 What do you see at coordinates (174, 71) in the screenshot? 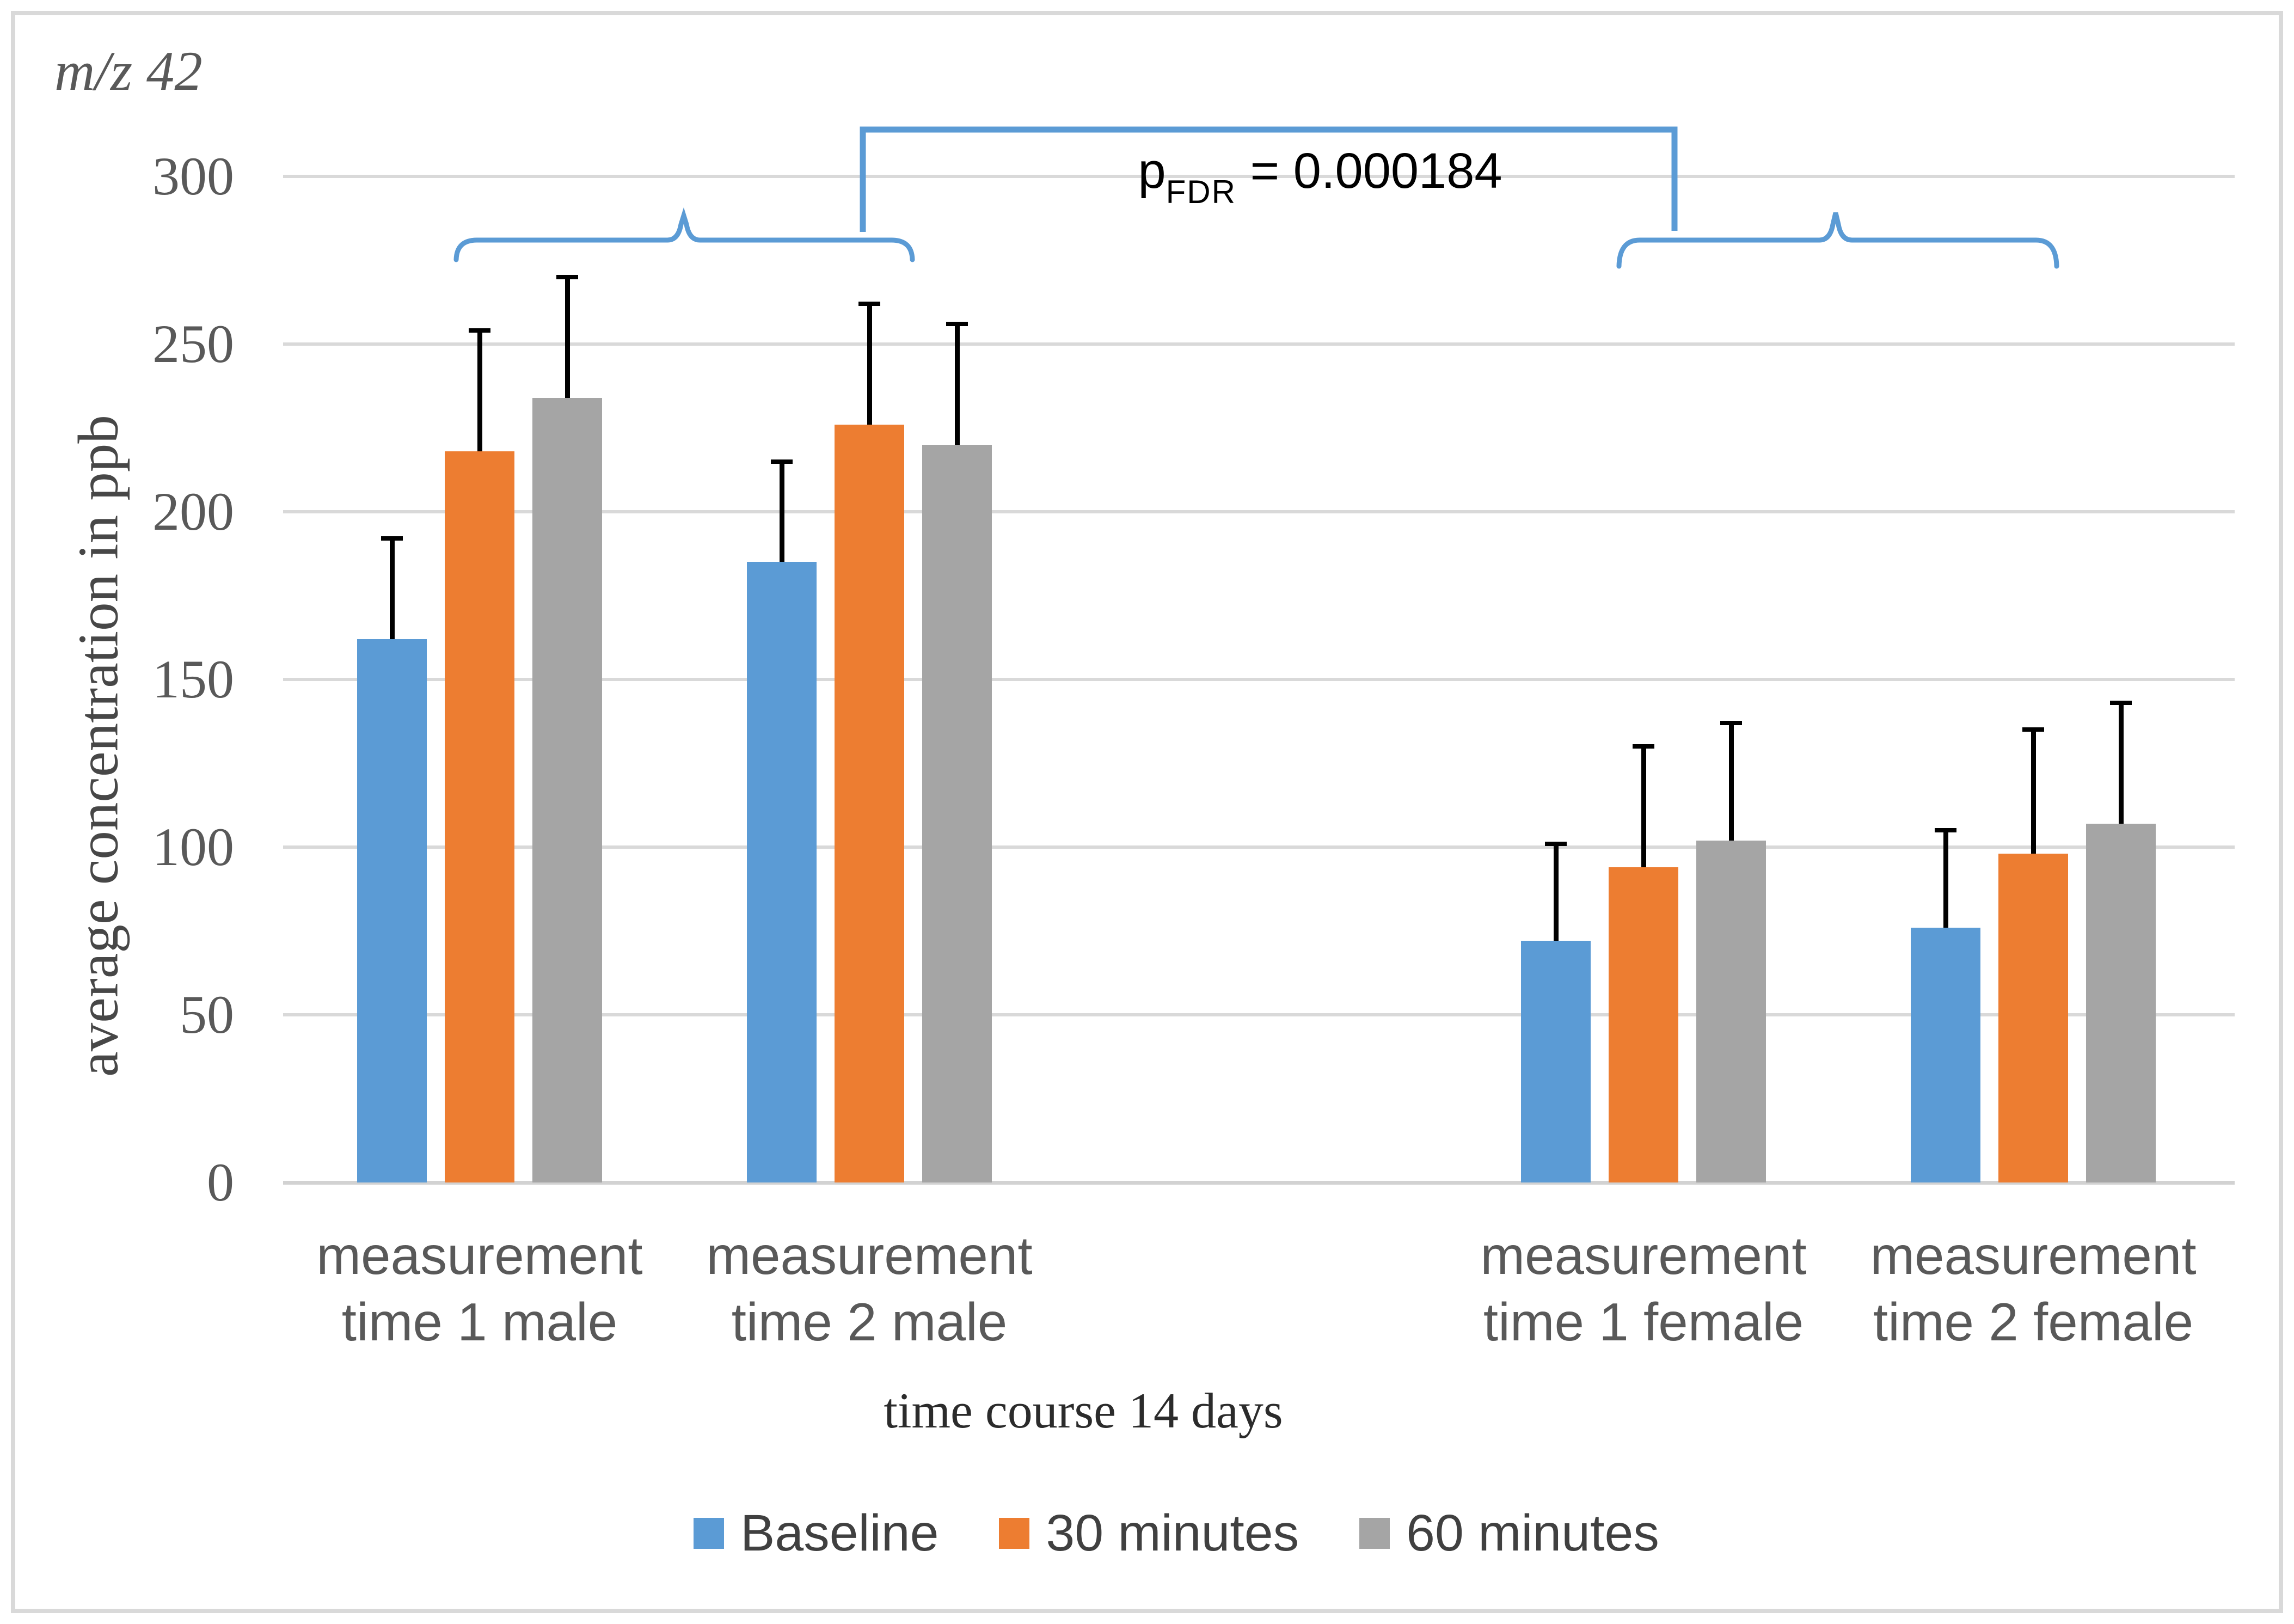
I see `chart-title-number: 42` at bounding box center [174, 71].